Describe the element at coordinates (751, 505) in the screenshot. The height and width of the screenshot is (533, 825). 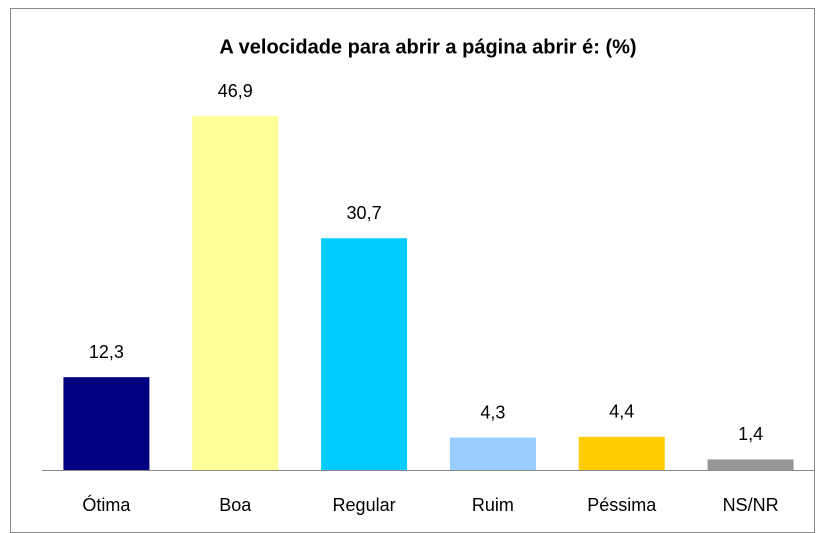
I see `x-tick-label: NS/NR` at that location.